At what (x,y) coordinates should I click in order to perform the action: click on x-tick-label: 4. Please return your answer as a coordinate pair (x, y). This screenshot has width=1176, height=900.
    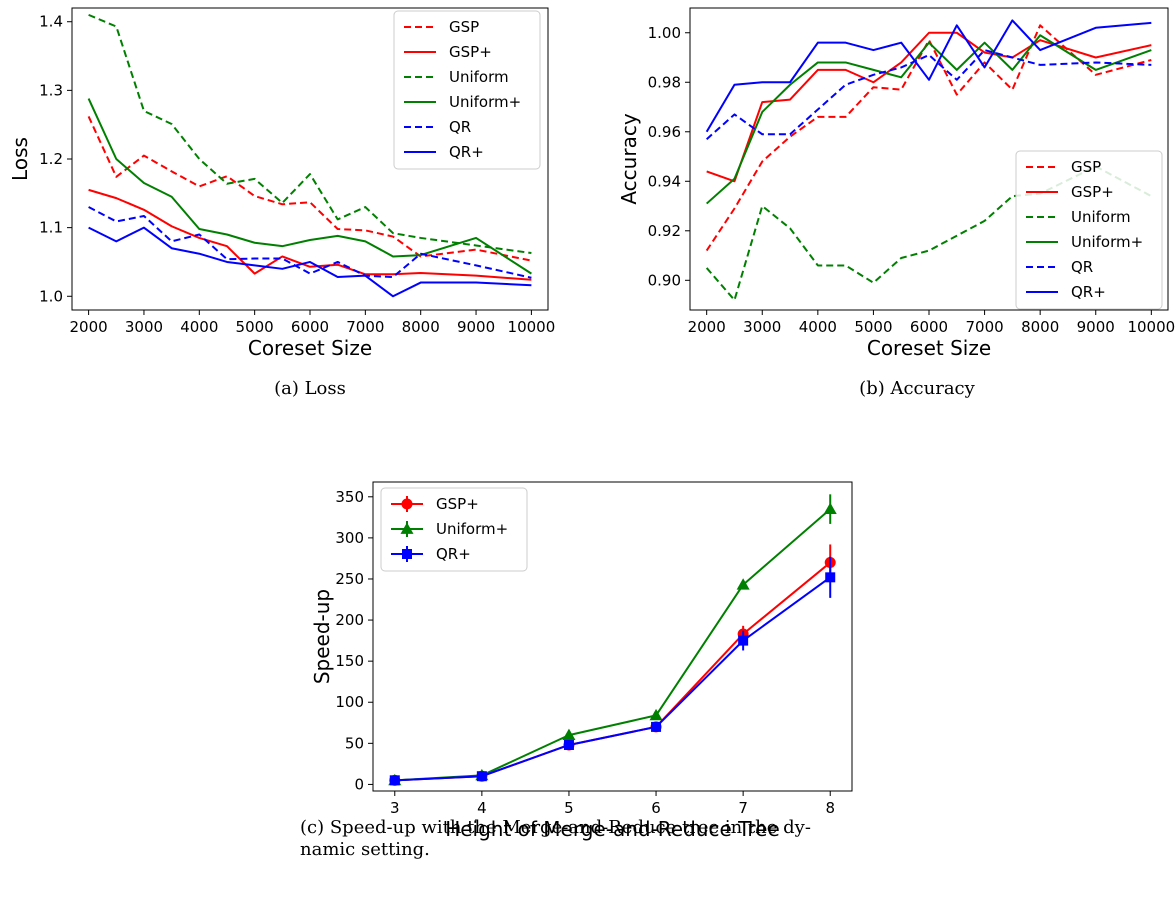
    Looking at the image, I should click on (482, 808).